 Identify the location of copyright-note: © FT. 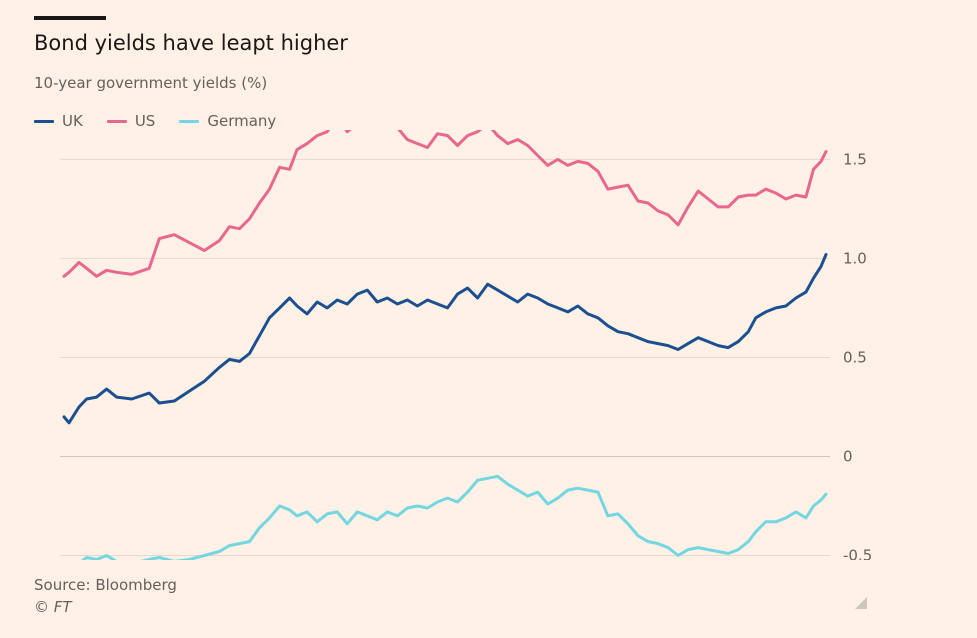
(53, 607).